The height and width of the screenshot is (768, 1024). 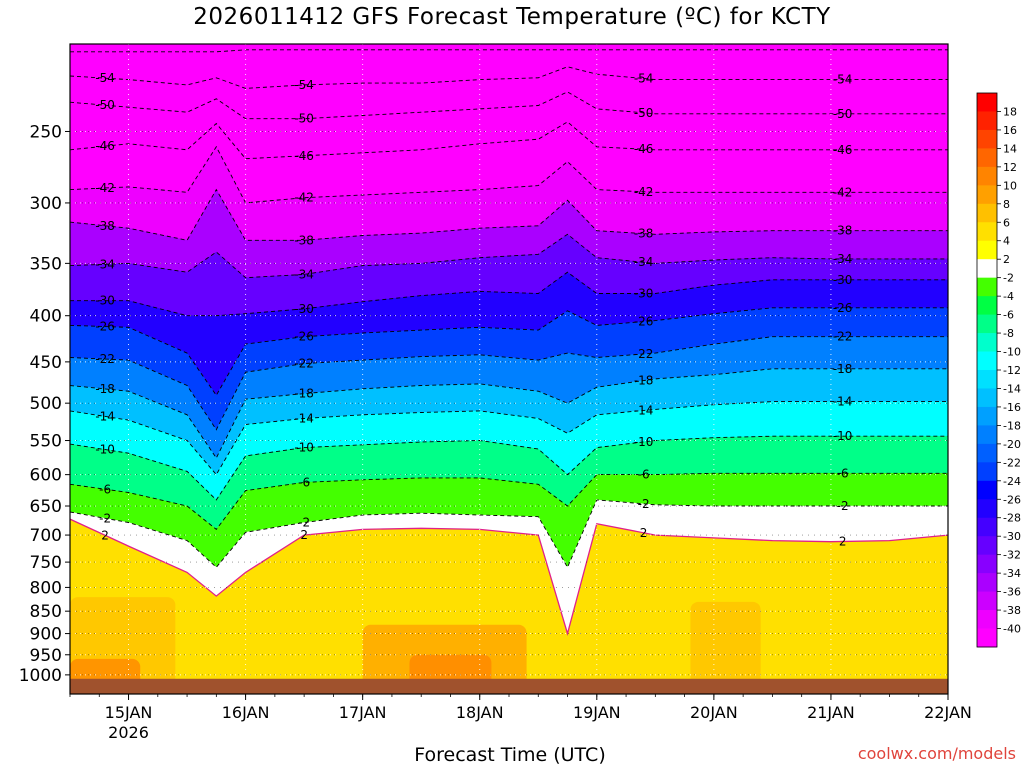 What do you see at coordinates (1012, 555) in the screenshot?
I see `colorbar-tick-label: -32` at bounding box center [1012, 555].